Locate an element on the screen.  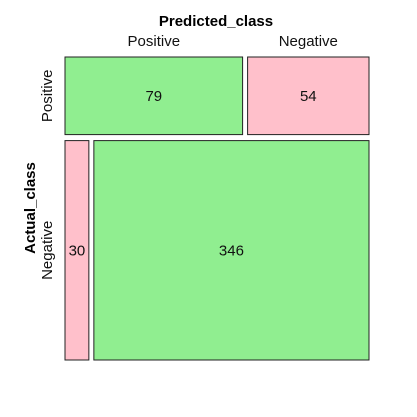
row-level-label: Positive is located at coordinates (47, 96).